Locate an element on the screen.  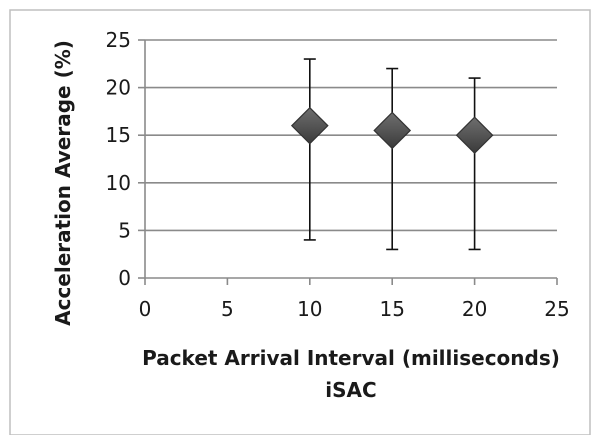
y-tick-label-20: 20 is located at coordinates (118, 88).